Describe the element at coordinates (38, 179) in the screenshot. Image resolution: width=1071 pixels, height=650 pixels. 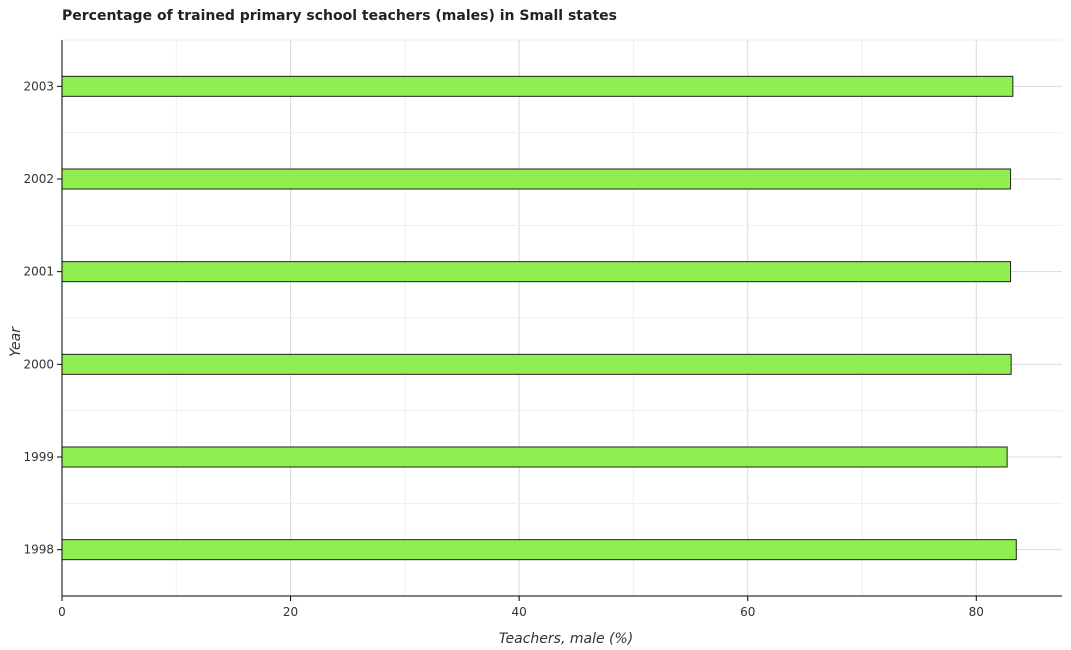
I see `y-tick-label: 2002` at that location.